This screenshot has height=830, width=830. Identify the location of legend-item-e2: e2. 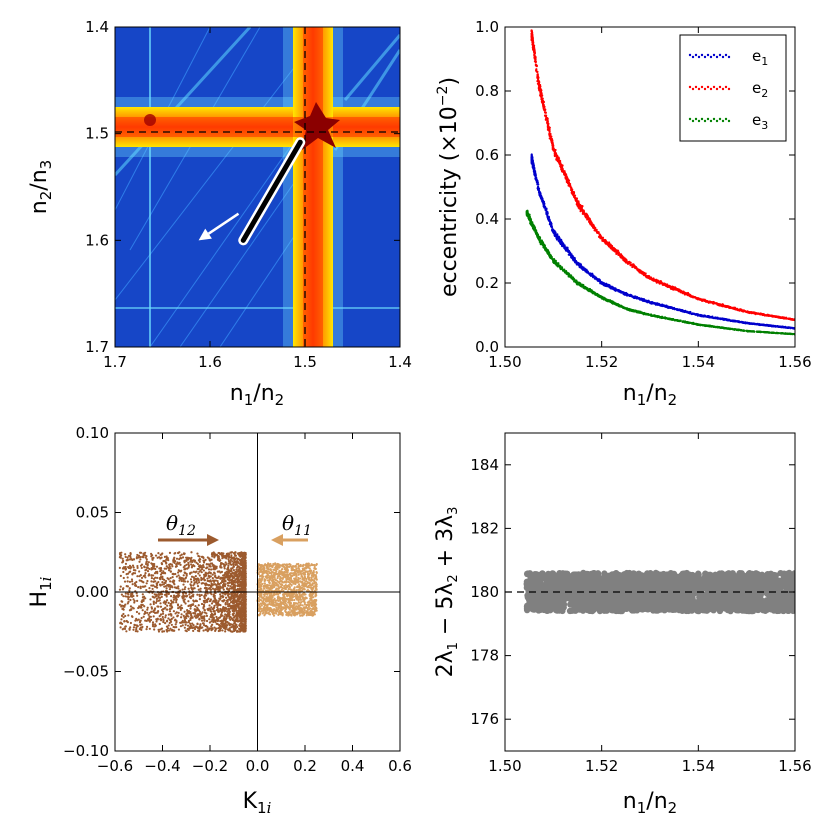
(728, 89).